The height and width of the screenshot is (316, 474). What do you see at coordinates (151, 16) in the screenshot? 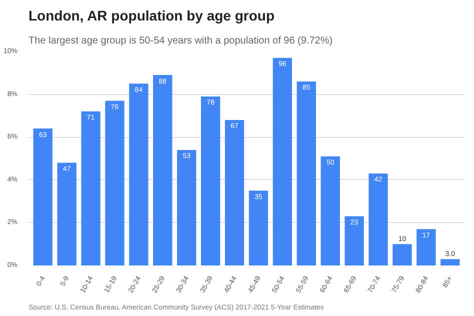
I see `chart-title: London, AR population by age group` at bounding box center [151, 16].